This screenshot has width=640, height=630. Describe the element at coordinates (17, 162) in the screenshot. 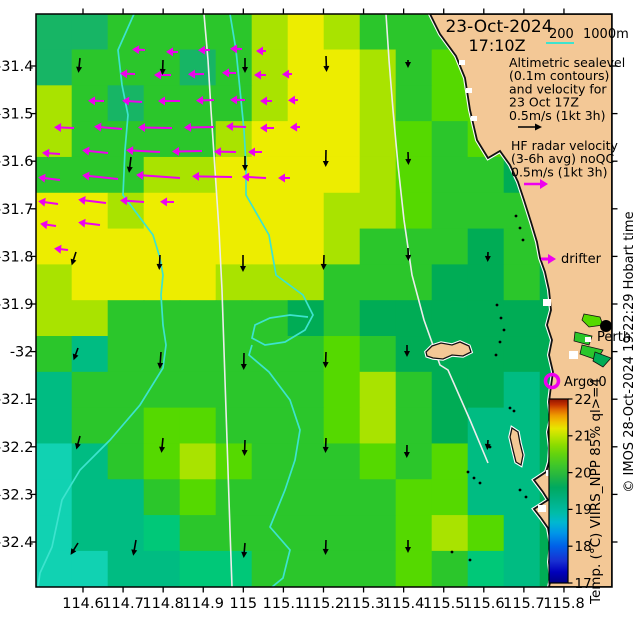

I see `y-tick-label: -31.6` at that location.